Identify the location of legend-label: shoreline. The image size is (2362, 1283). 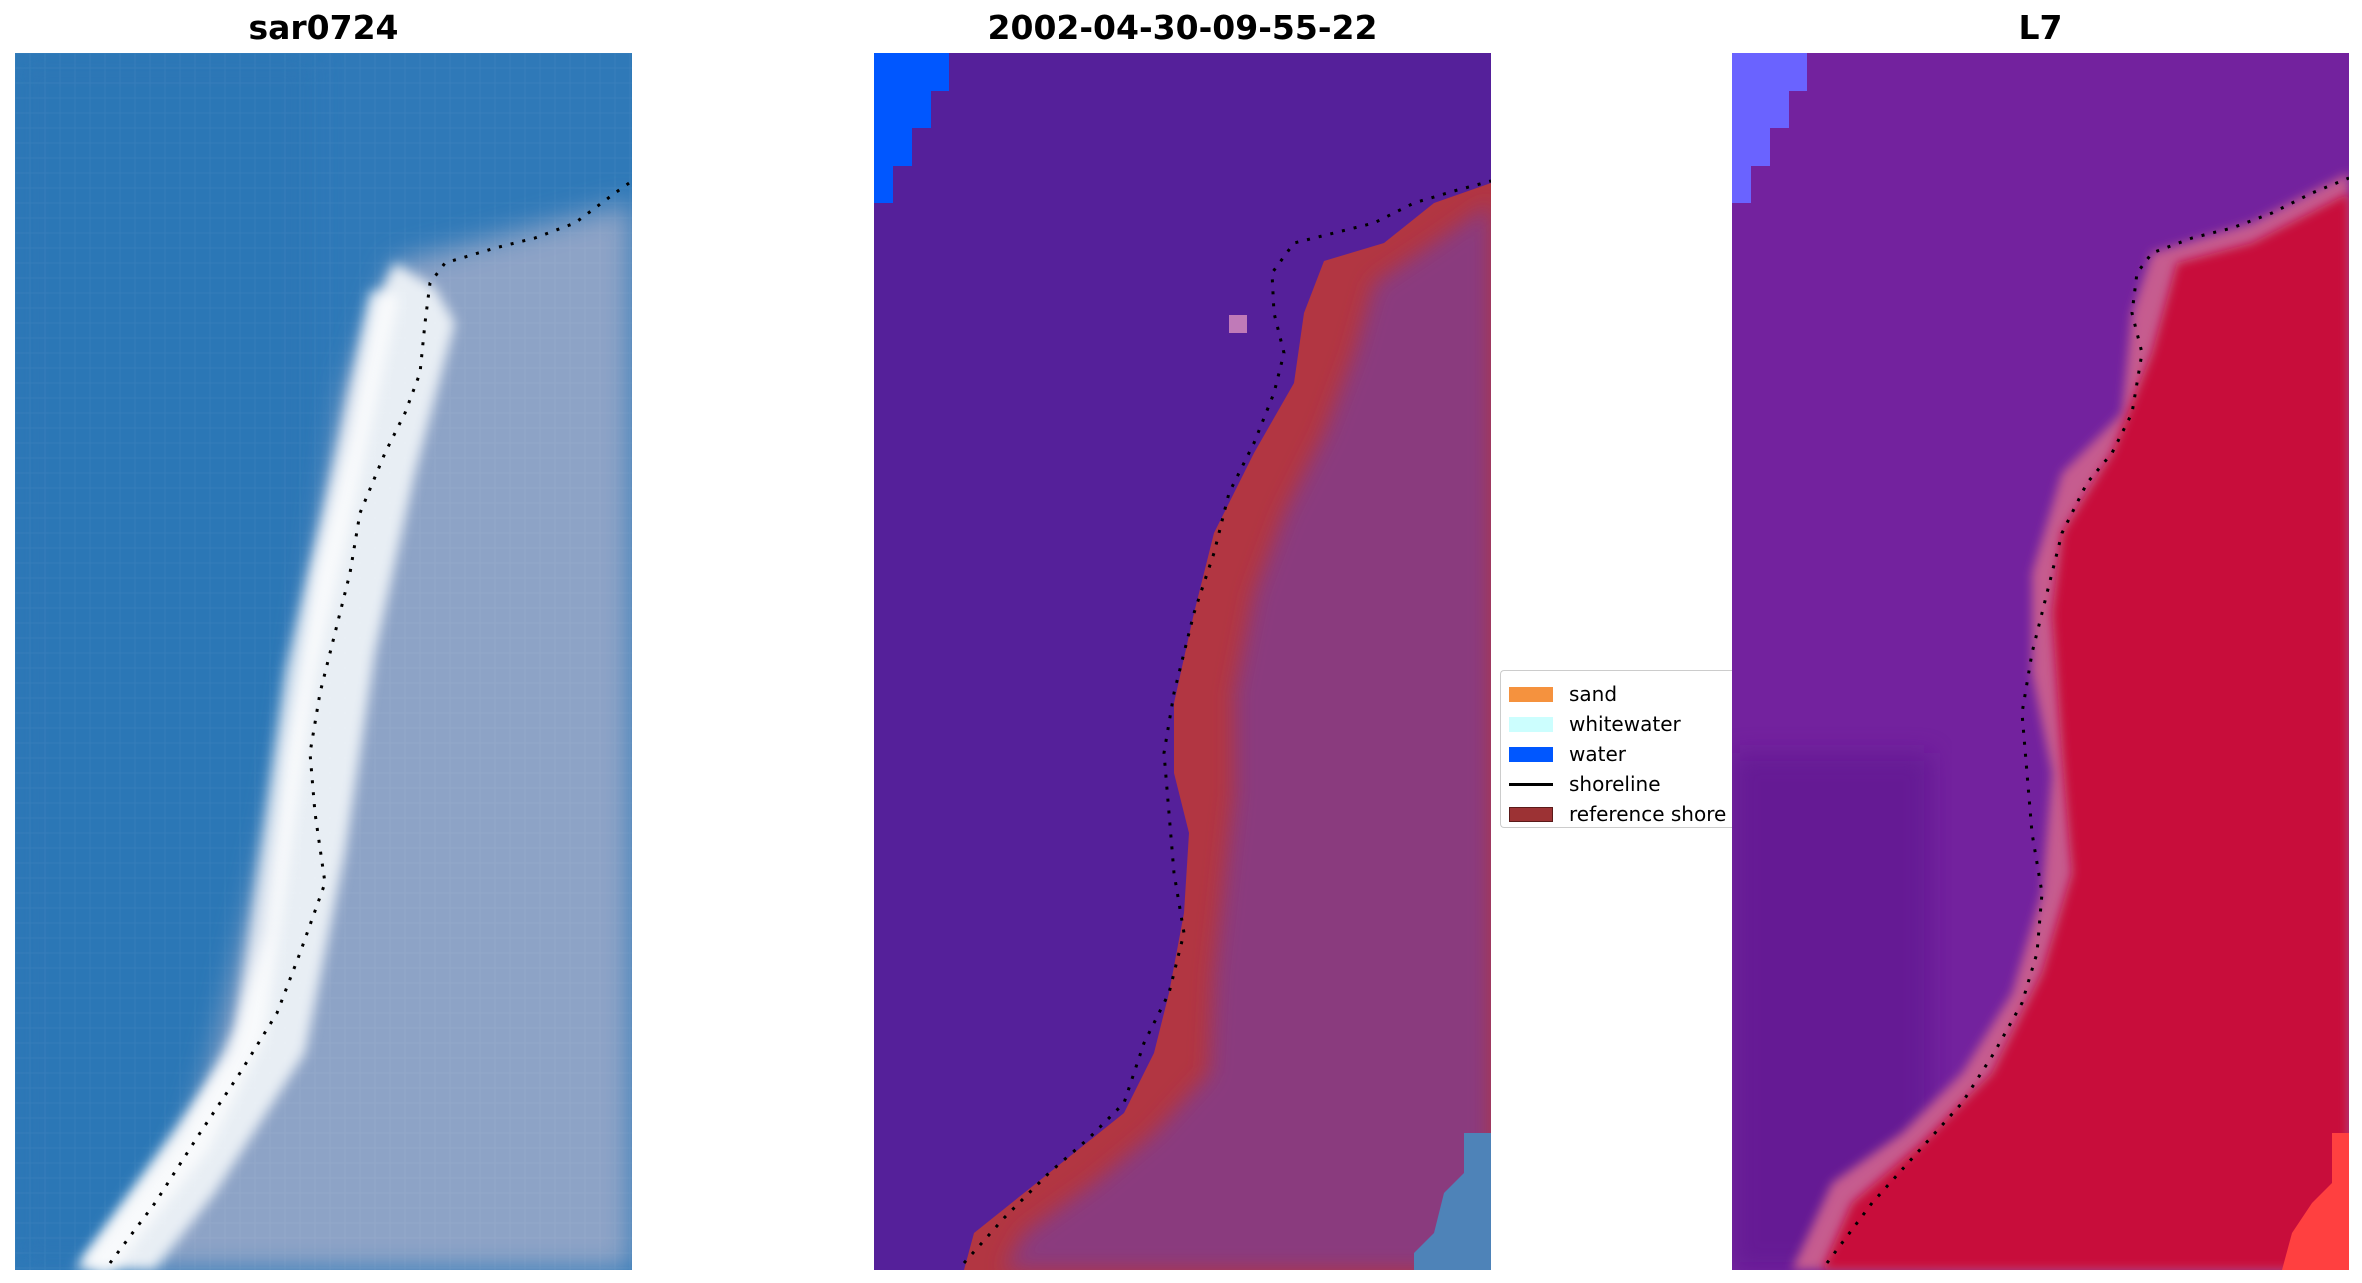
(1615, 784).